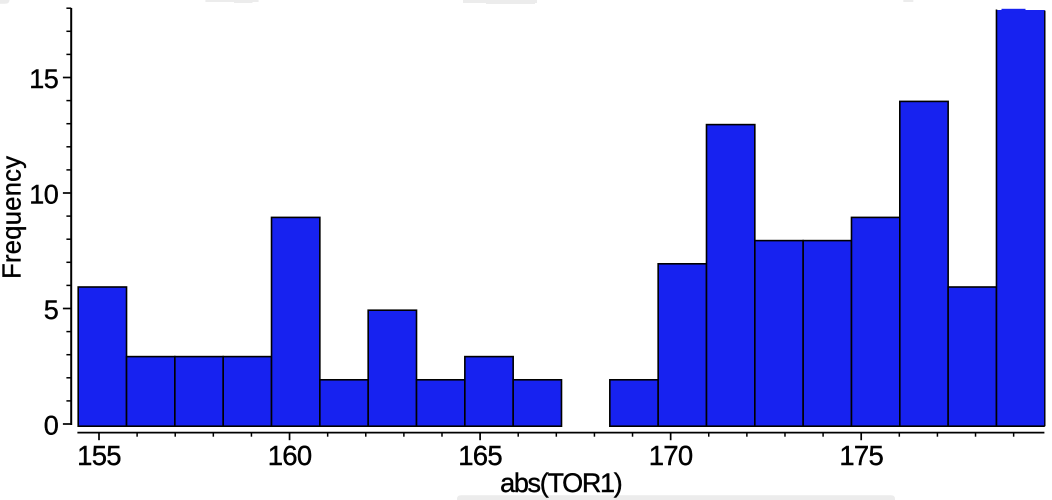 Image resolution: width=1052 pixels, height=500 pixels. I want to click on svg-text: 170, so click(671, 455).